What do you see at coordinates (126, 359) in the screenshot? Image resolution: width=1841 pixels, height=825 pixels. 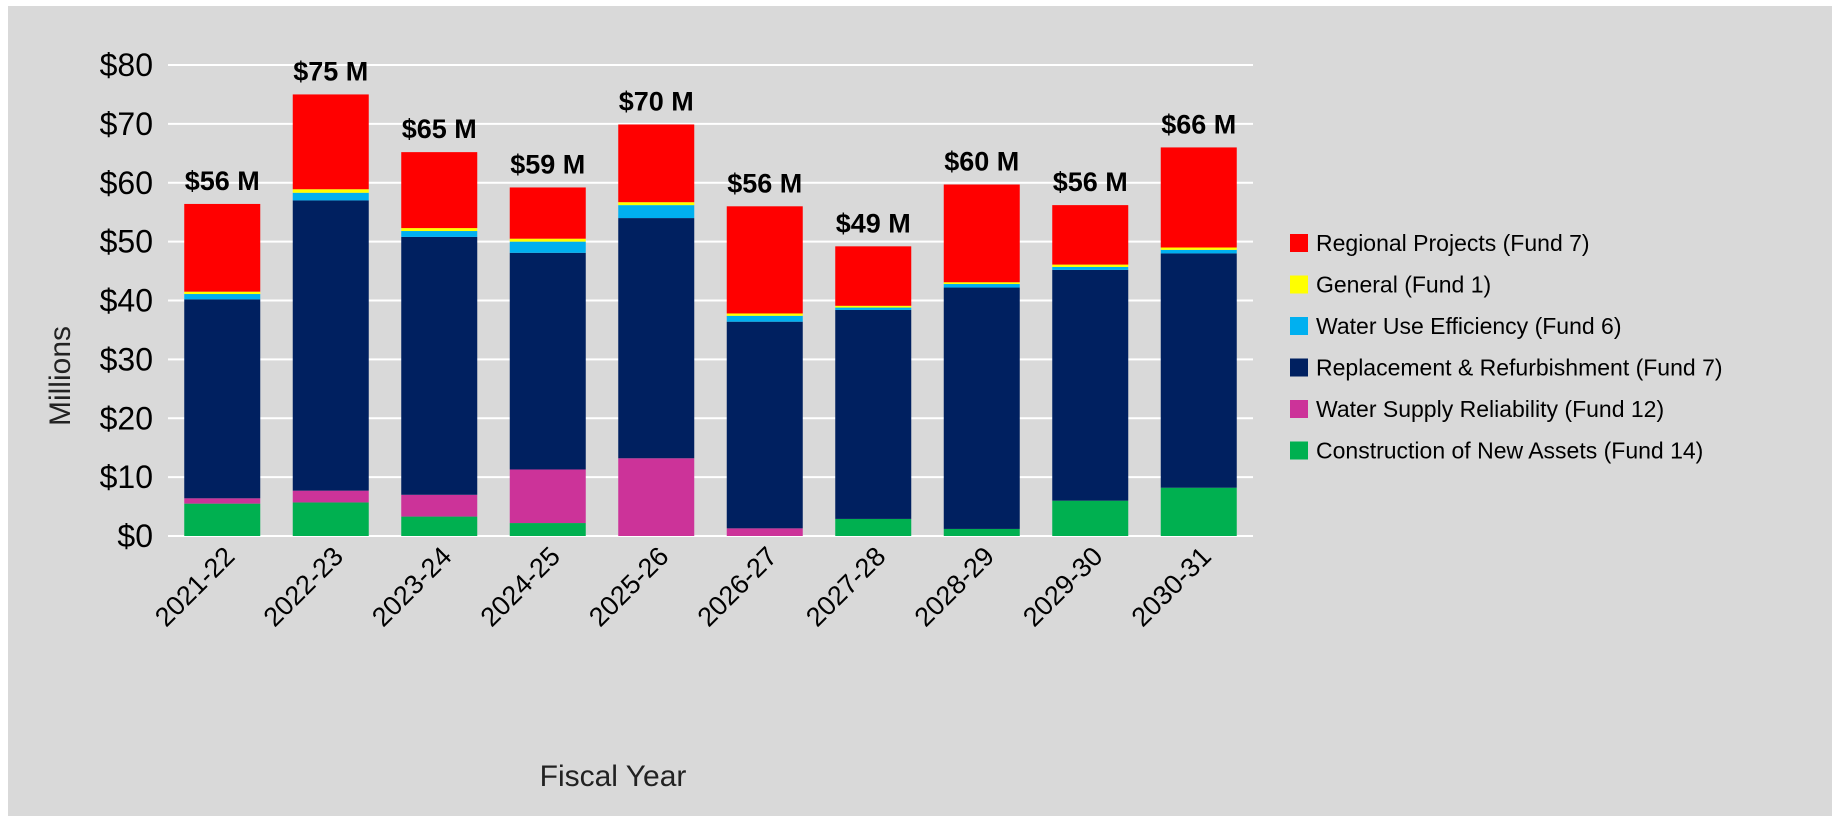 I see `y-tick-label: $30` at bounding box center [126, 359].